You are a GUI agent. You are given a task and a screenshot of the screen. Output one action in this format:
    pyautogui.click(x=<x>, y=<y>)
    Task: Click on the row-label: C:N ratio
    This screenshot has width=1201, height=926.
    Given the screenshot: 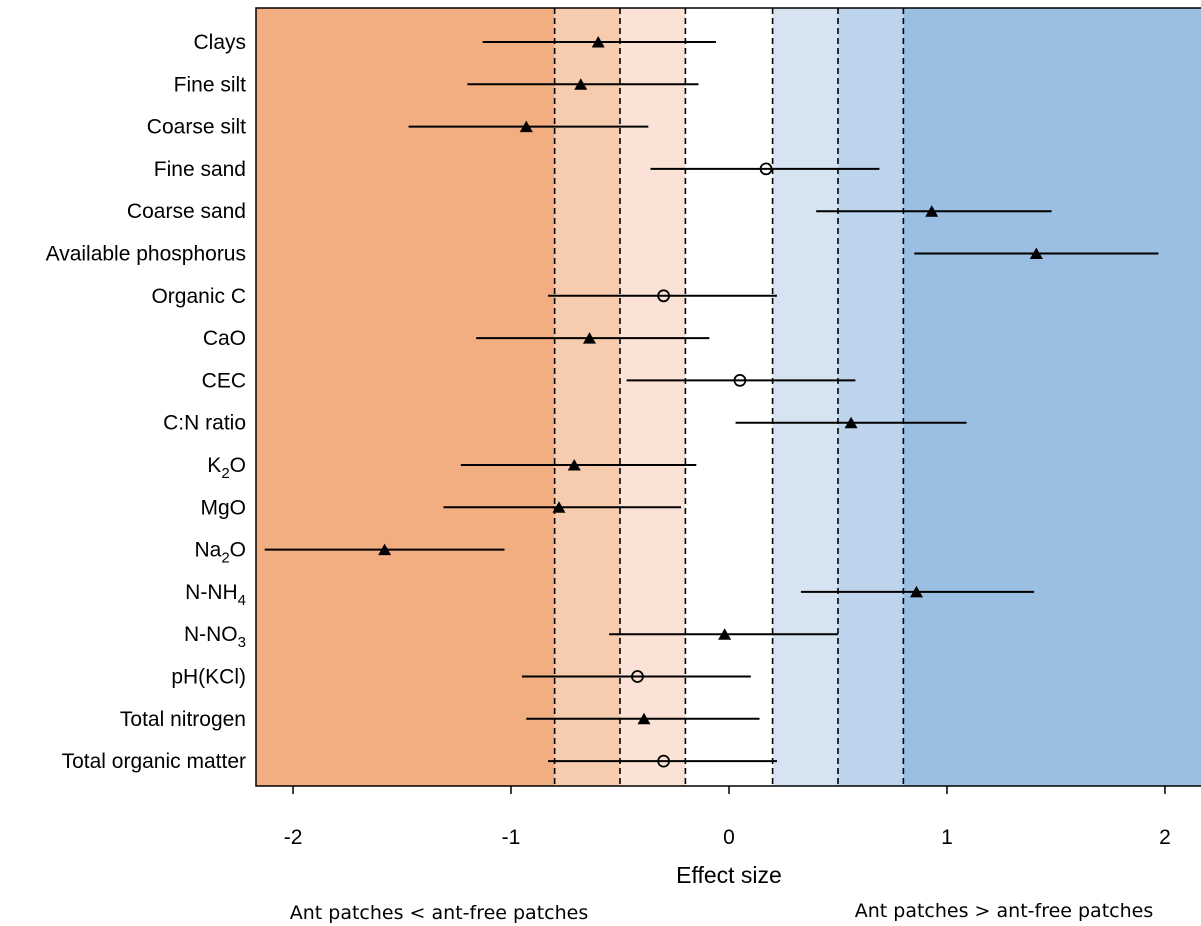 What is the action you would take?
    pyautogui.click(x=204, y=423)
    